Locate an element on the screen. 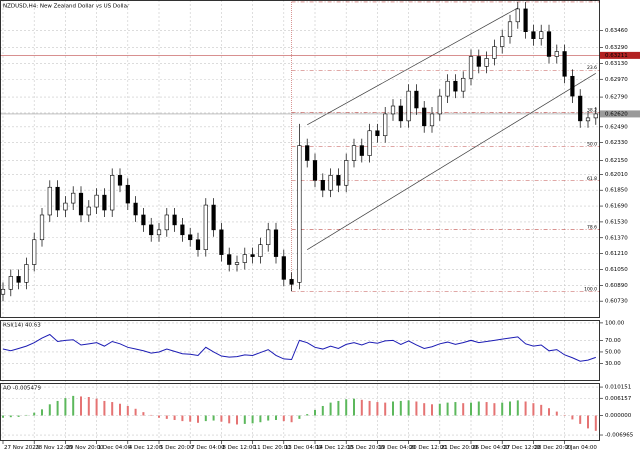 This screenshot has width=640, height=452. trendline is located at coordinates (412, 66).